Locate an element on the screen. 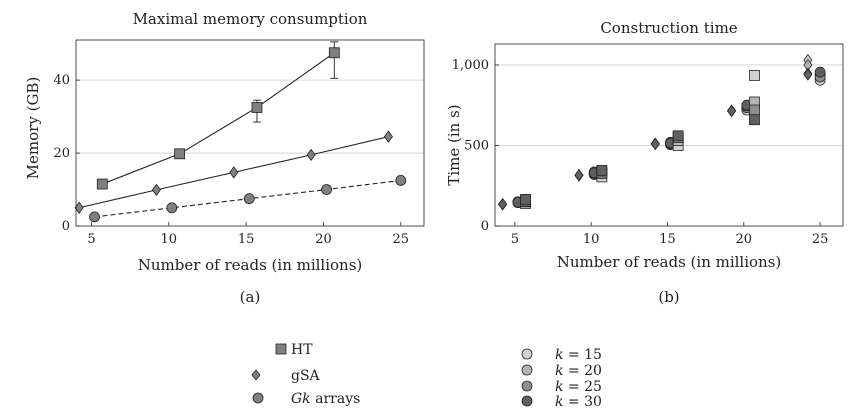 This screenshot has height=410, width=860. chart-b-marks is located at coordinates (662, 132).